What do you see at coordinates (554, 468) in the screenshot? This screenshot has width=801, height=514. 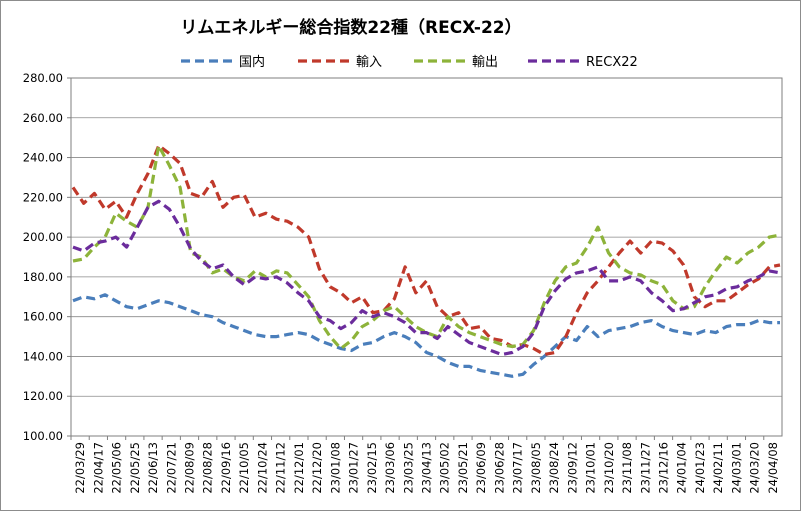 I see `x-tick-label: 23/08/24` at bounding box center [554, 468].